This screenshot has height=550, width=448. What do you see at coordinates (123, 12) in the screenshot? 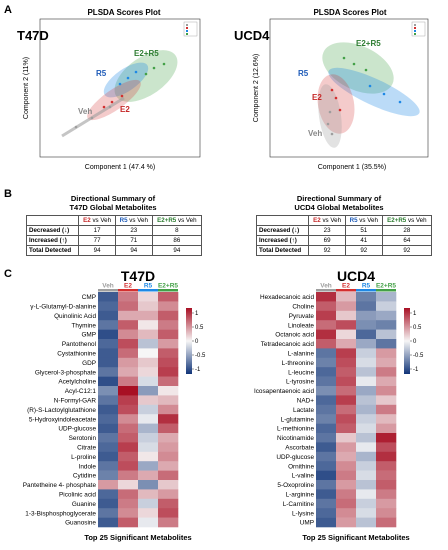
I see `scores-title: PLSDA Scores Plot` at bounding box center [123, 12].